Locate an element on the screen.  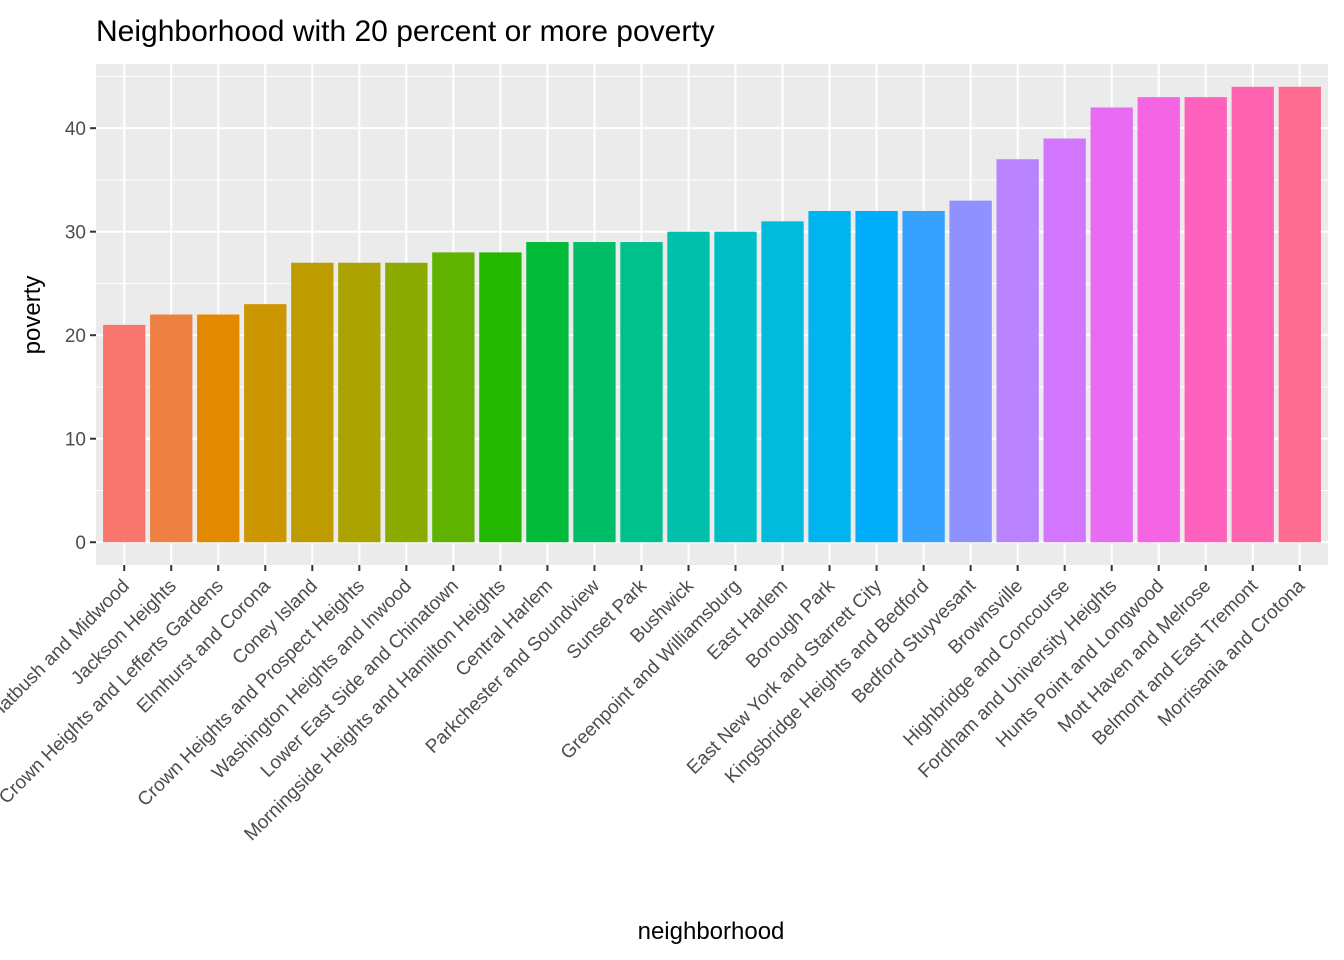
y-tick-label: 20 is located at coordinates (75, 336).